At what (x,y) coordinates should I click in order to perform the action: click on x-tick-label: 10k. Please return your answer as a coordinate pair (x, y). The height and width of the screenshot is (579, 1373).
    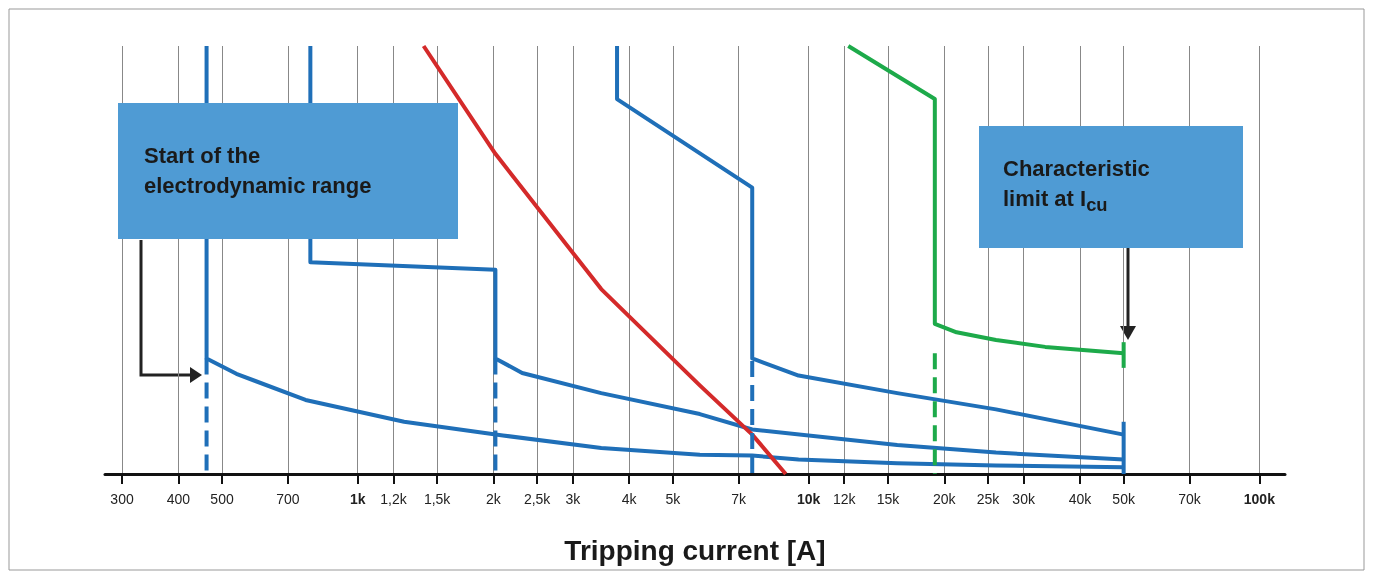
    Looking at the image, I should click on (808, 499).